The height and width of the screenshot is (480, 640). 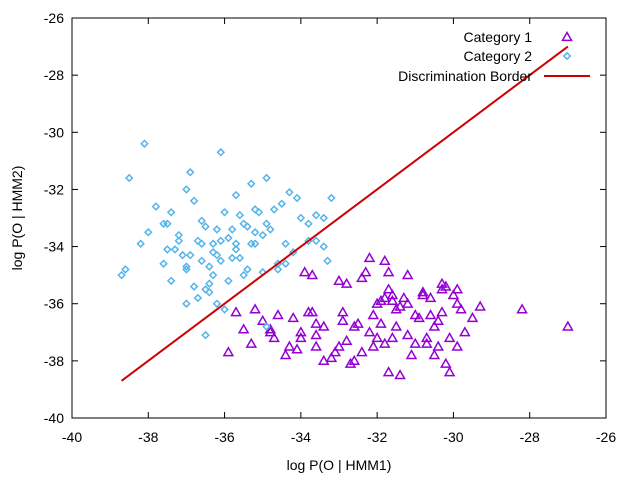 What do you see at coordinates (498, 37) in the screenshot?
I see `legend-label: Category 1` at bounding box center [498, 37].